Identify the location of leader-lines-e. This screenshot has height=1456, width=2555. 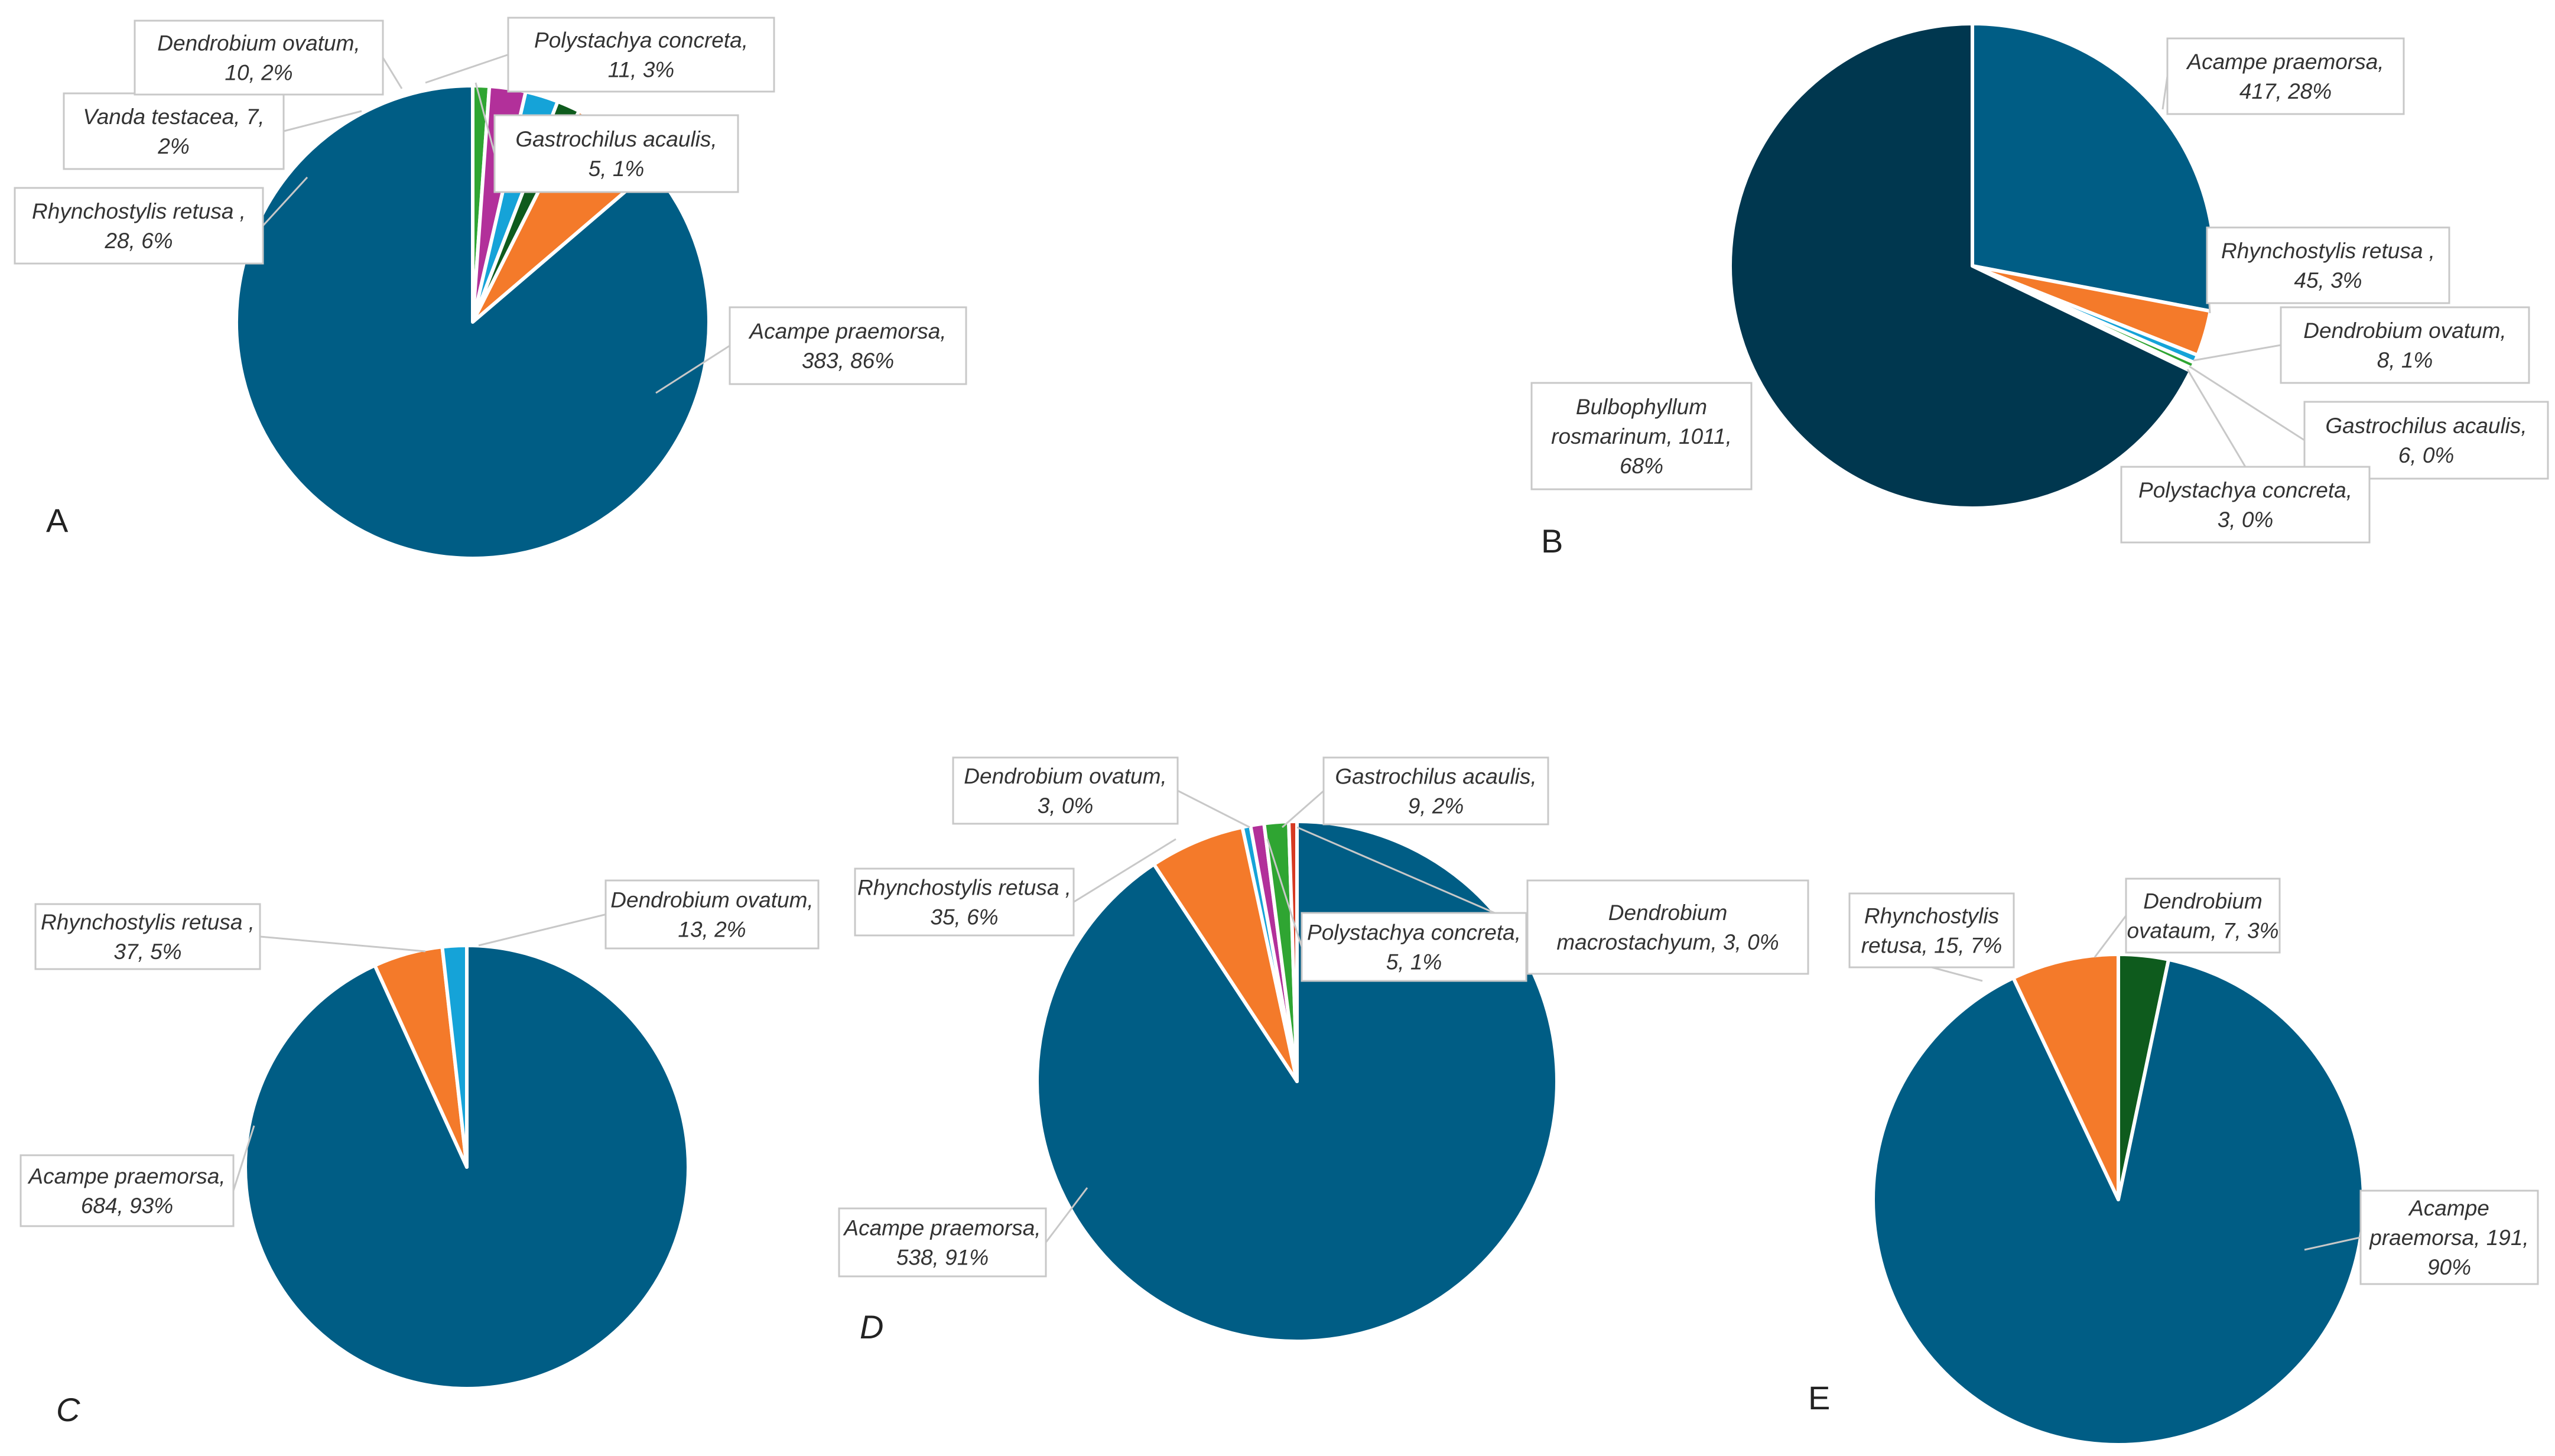
(2146, 1083).